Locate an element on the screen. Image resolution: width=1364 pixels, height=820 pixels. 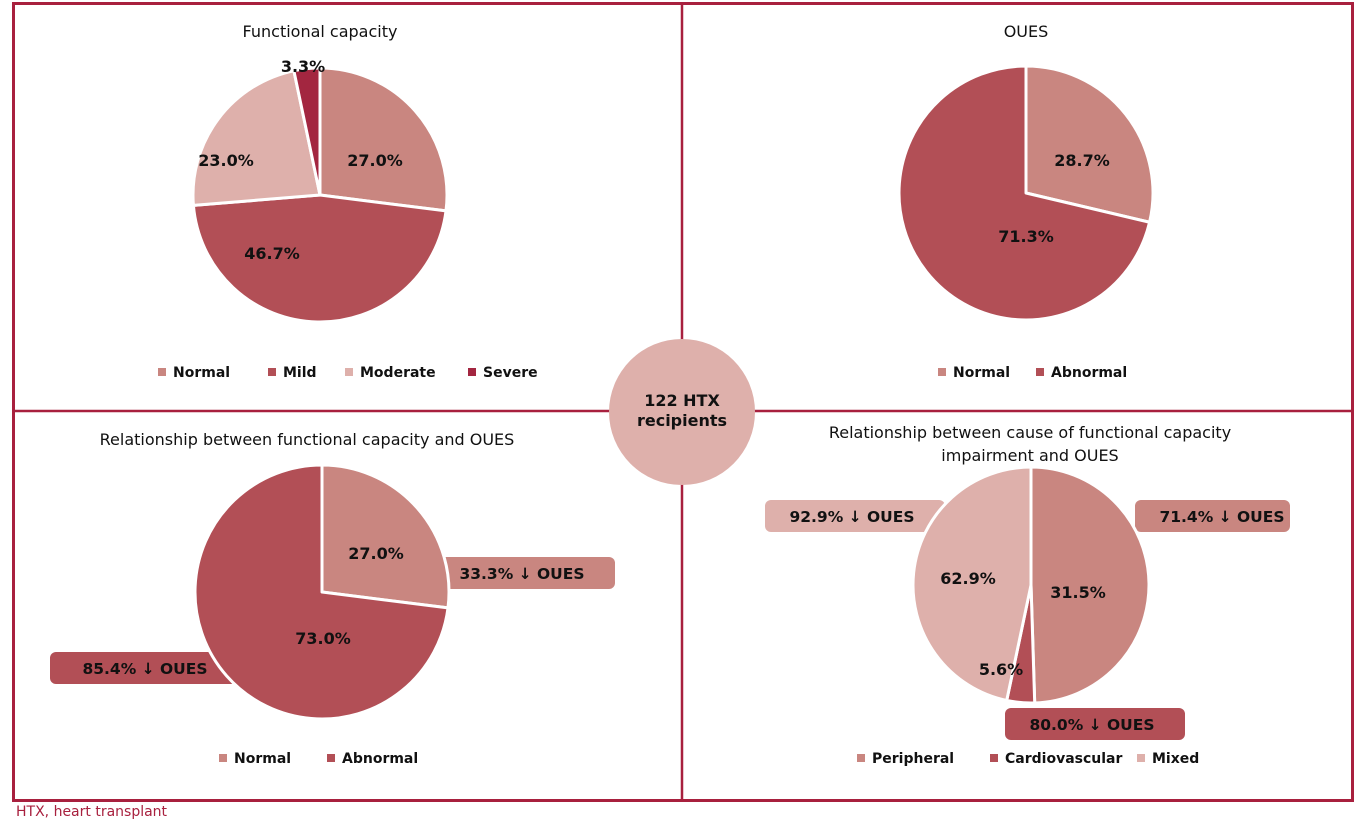
oues-callout: 71.4% ↓ OUES is located at coordinates (1212, 516).